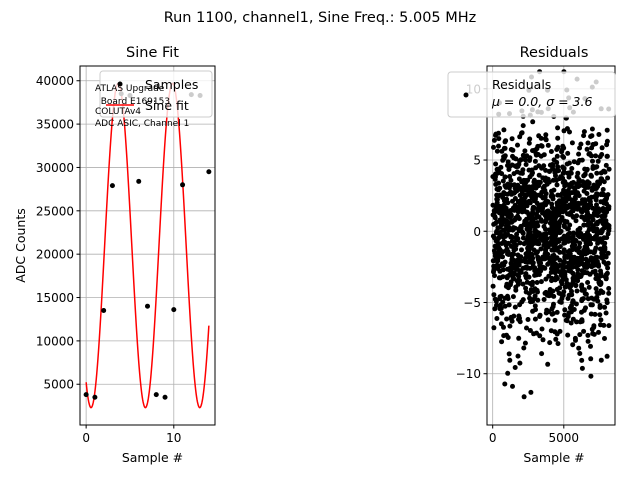  What do you see at coordinates (551, 234) in the screenshot?
I see `residuals-points-group` at bounding box center [551, 234].